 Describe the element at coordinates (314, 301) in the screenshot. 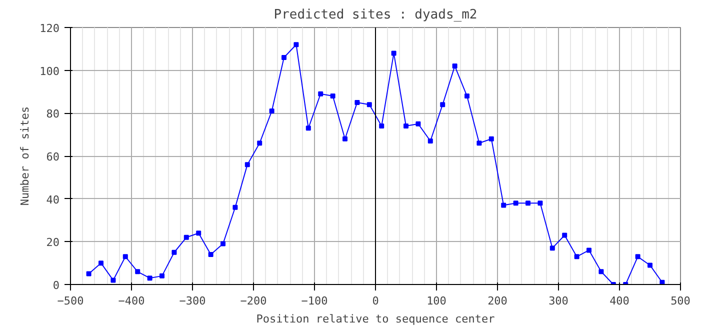

I see `x-tick-label: −100` at that location.